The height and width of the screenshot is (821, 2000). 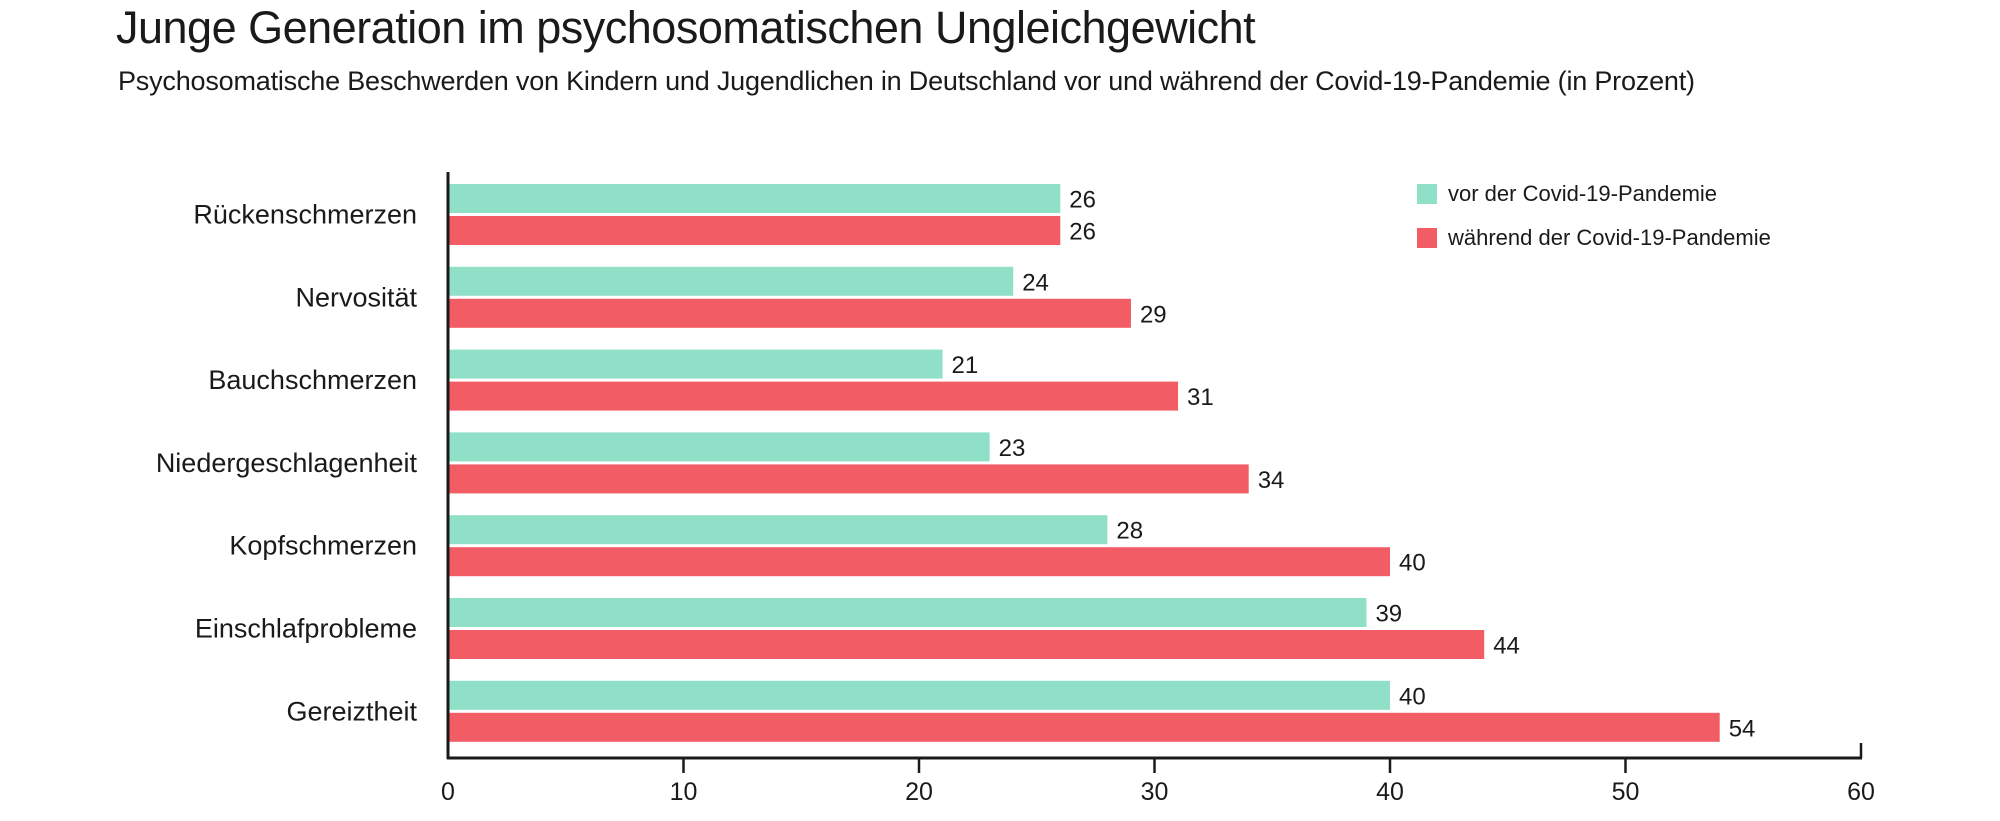 What do you see at coordinates (1609, 237) in the screenshot?
I see `legend-label: während der Covid-19-Pandemie` at bounding box center [1609, 237].